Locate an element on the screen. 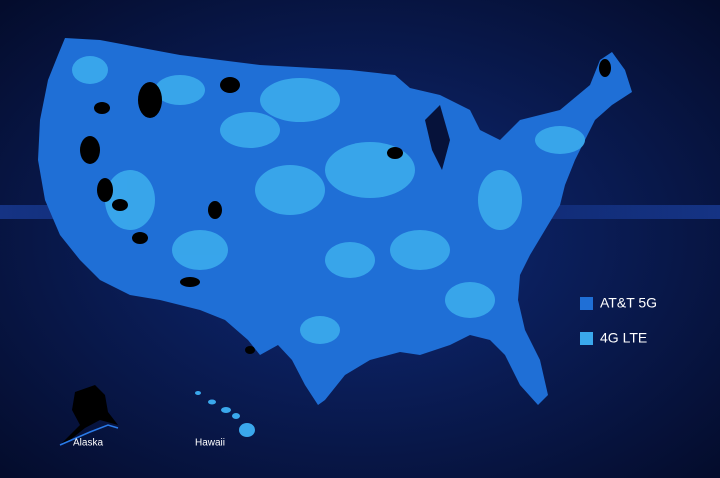  legend-label: 4G LTE is located at coordinates (623, 338).